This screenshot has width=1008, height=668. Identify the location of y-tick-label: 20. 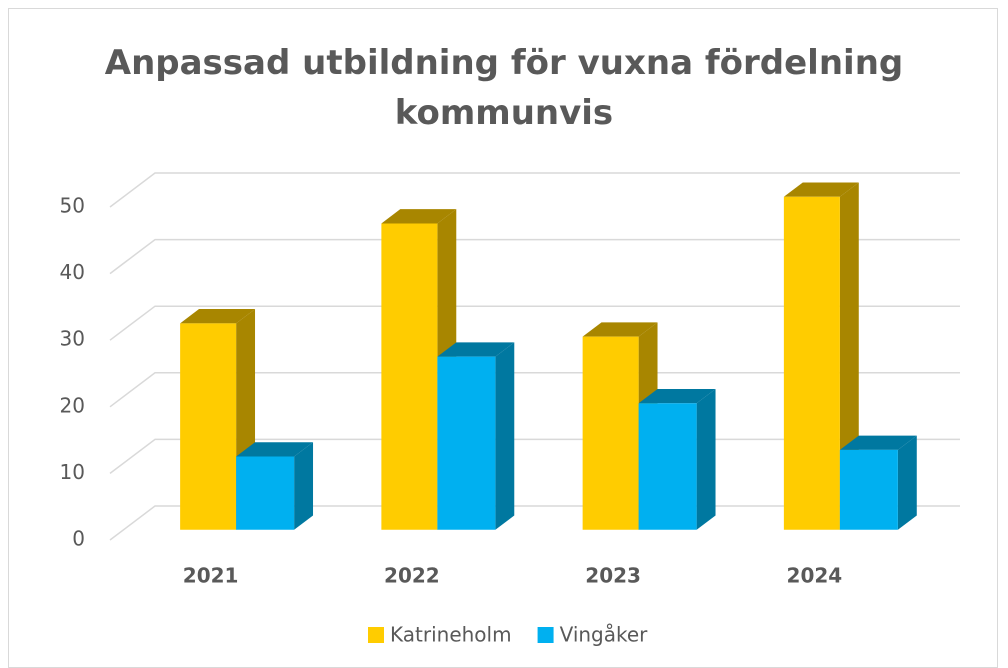
(72, 405).